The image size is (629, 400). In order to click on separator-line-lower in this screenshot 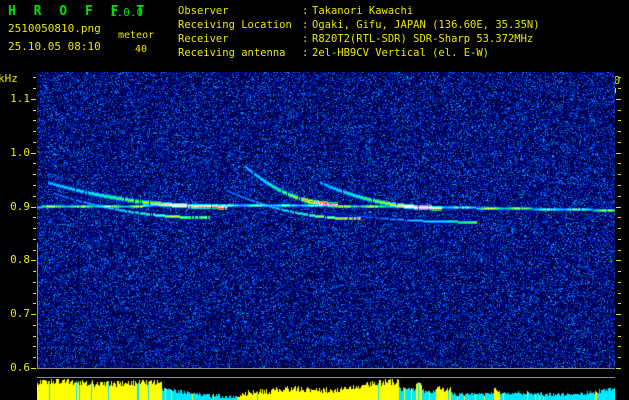, I will do `click(326, 377)`.